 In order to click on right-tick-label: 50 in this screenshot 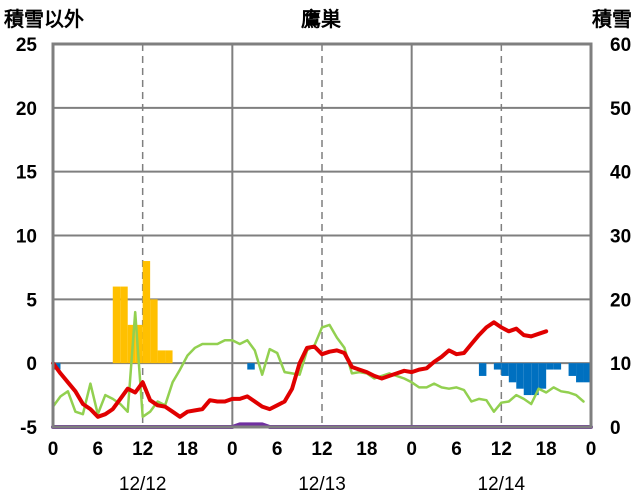, I will do `click(620, 109)`.